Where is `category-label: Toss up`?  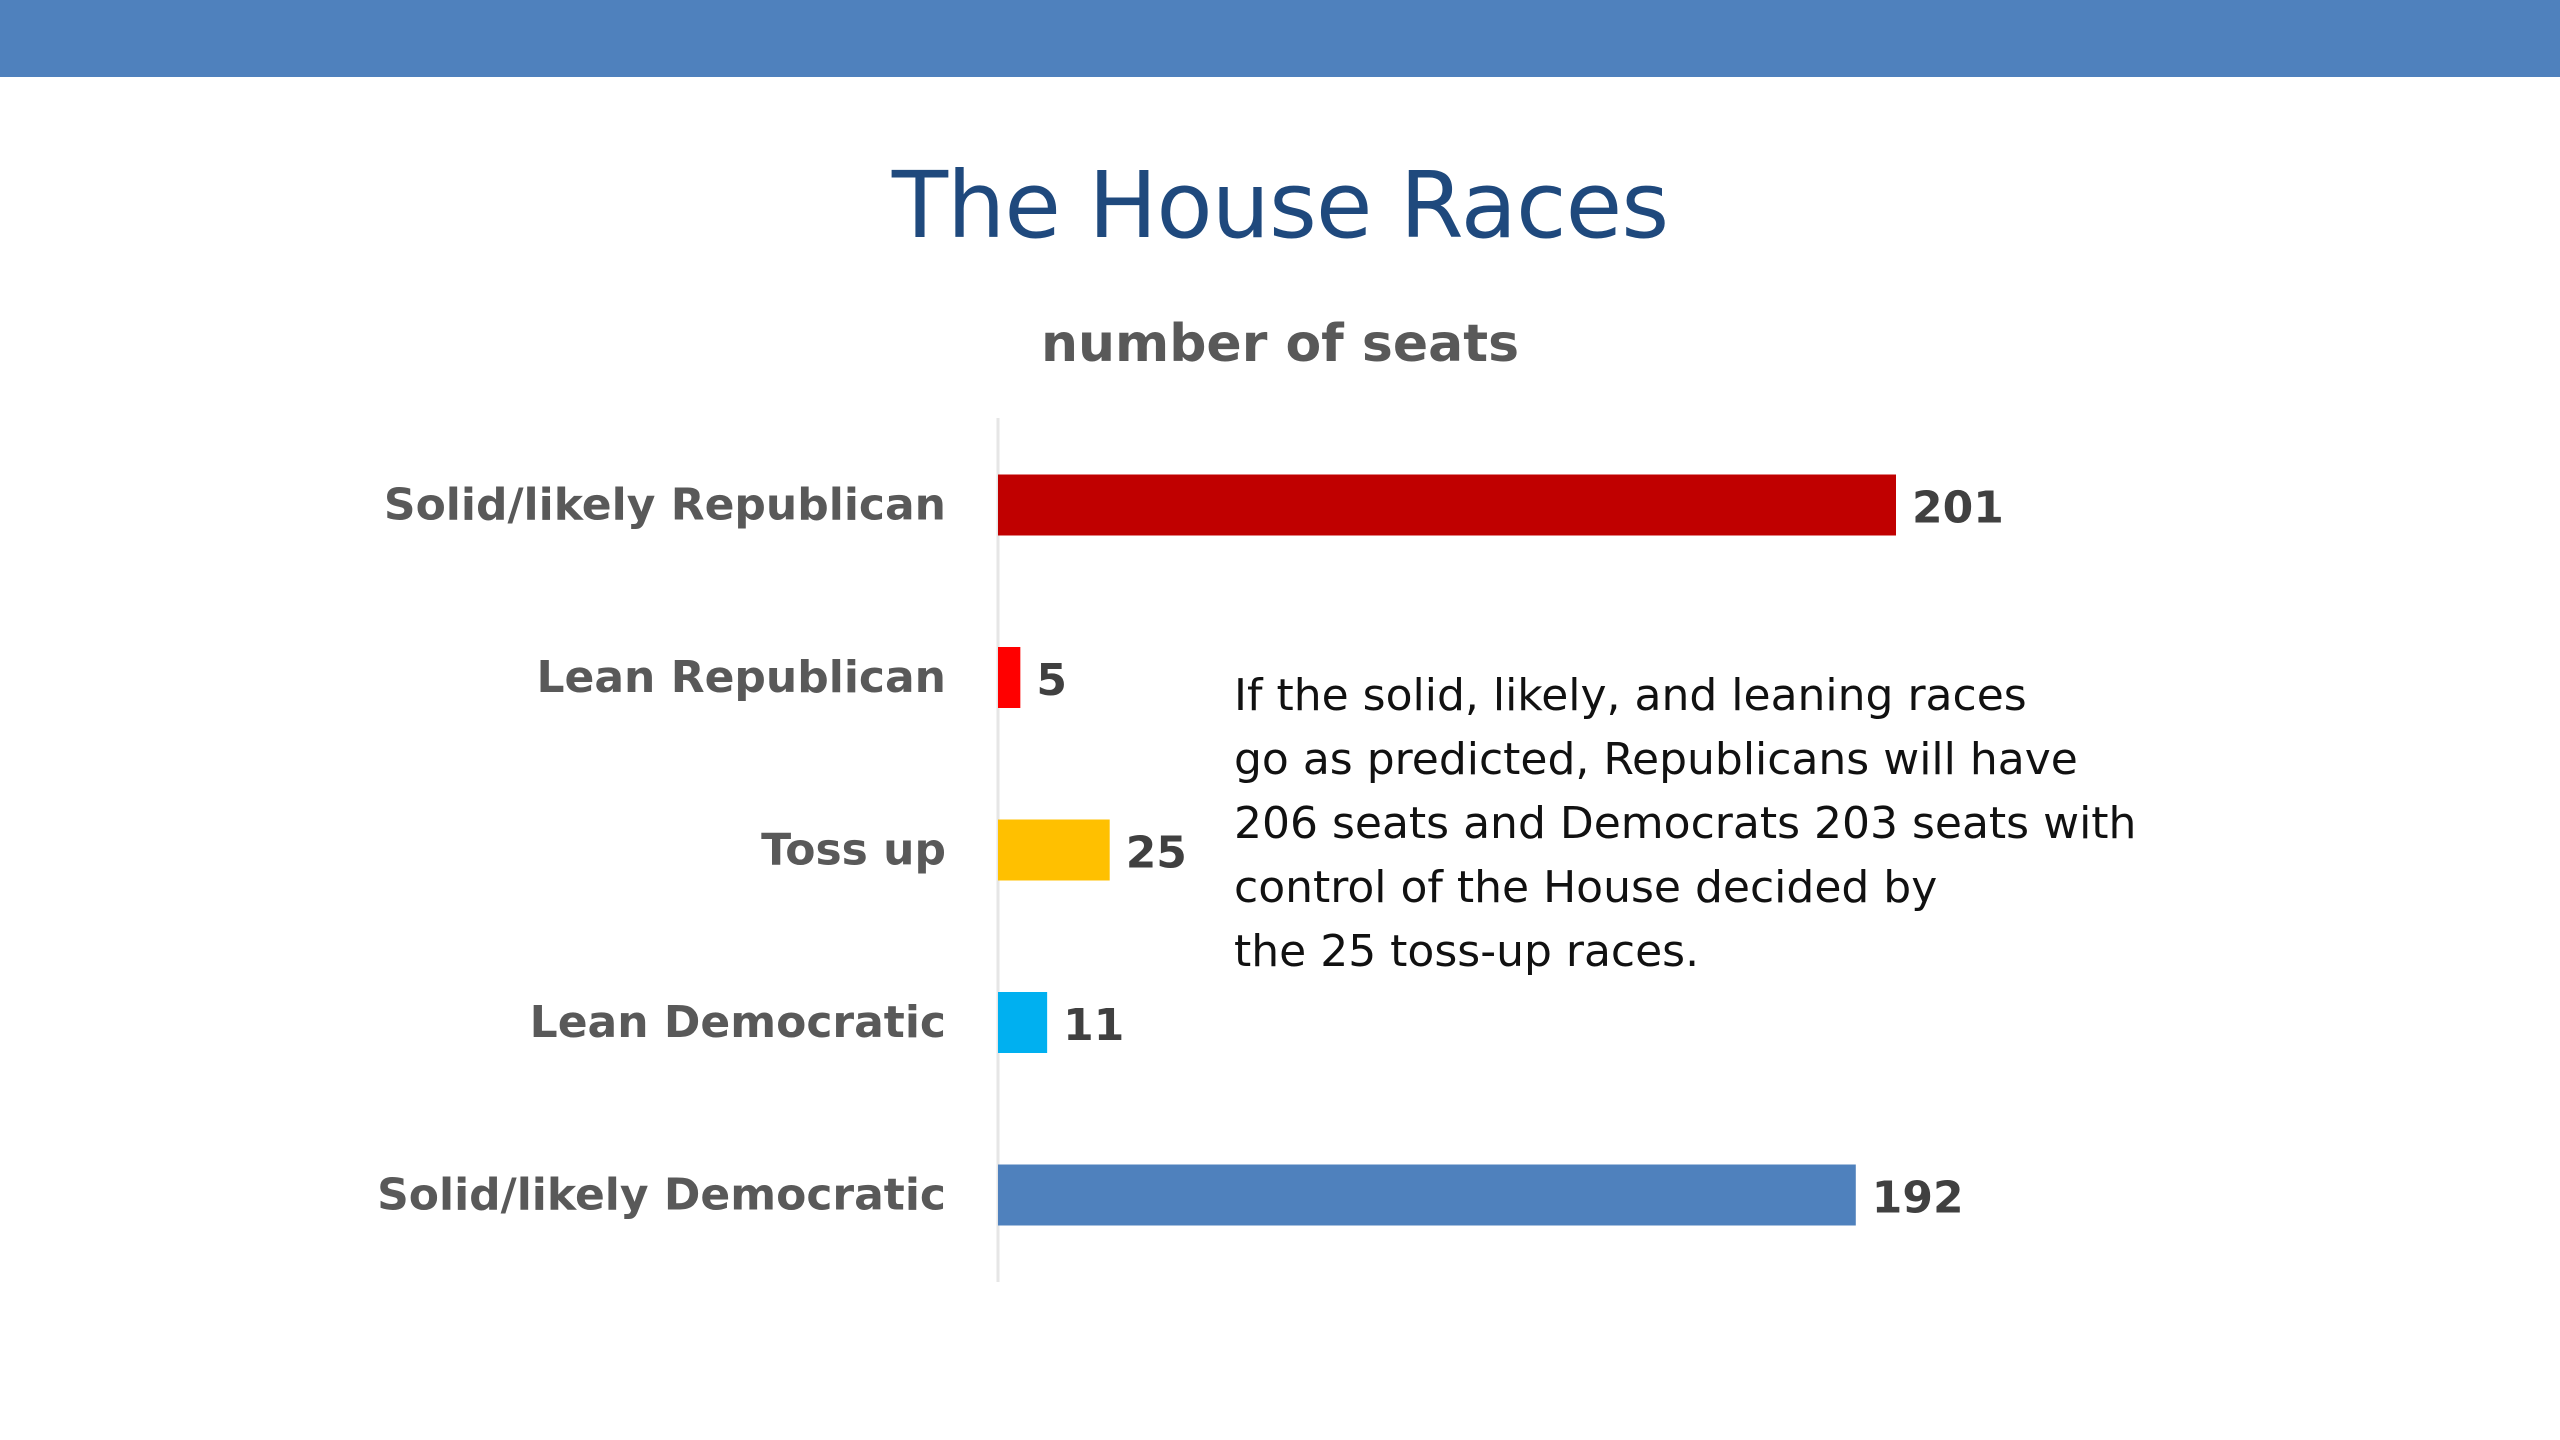
category-label: Toss up is located at coordinates (853, 850).